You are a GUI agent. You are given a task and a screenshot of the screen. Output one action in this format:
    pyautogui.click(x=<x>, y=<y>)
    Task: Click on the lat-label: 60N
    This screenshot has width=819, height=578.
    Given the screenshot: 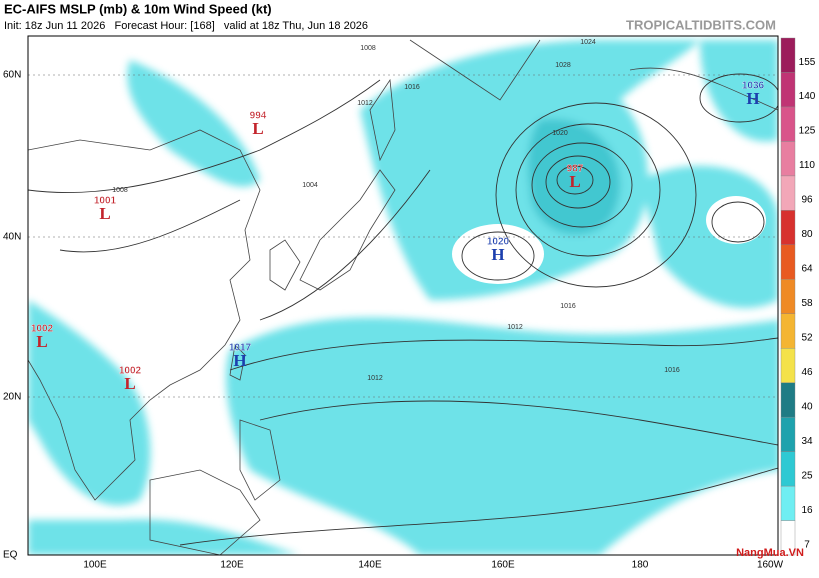 What is the action you would take?
    pyautogui.click(x=12, y=75)
    